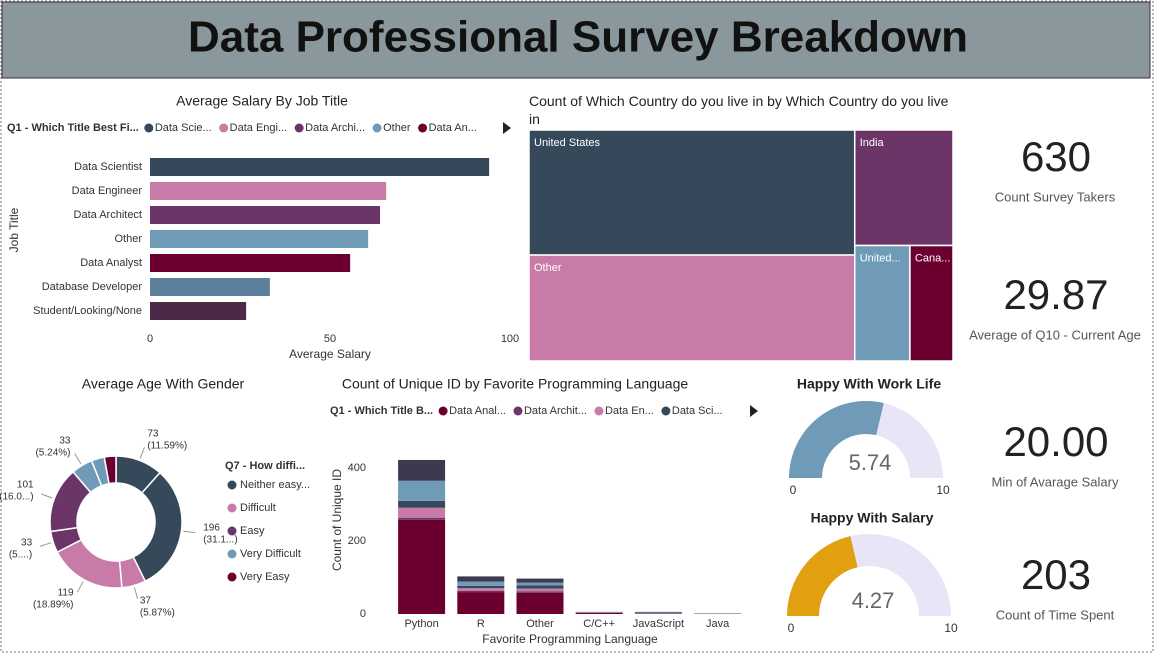 This screenshot has height=654, width=1155. Describe the element at coordinates (357, 541) in the screenshot. I see `y-tick-label: 200` at that location.